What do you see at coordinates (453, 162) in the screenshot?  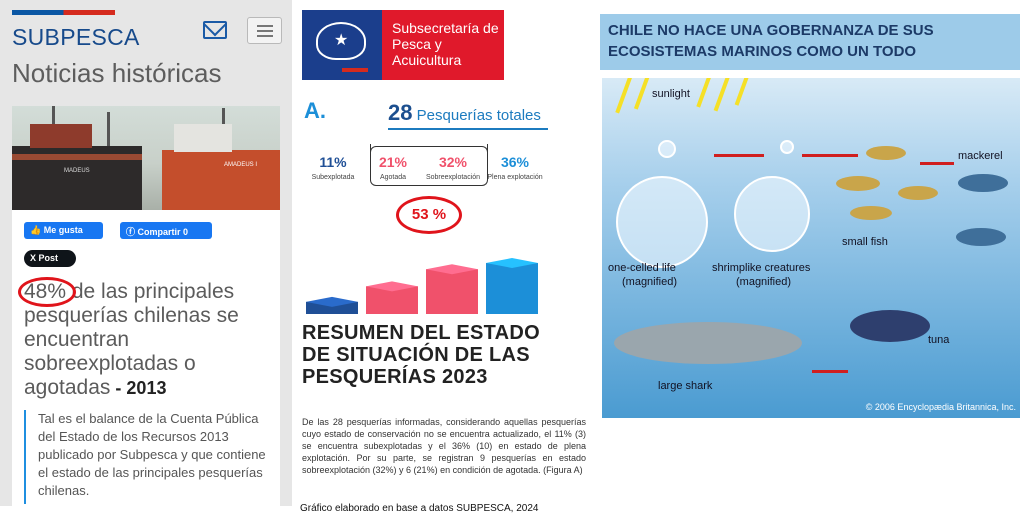 I see `stat-value: 32%` at bounding box center [453, 162].